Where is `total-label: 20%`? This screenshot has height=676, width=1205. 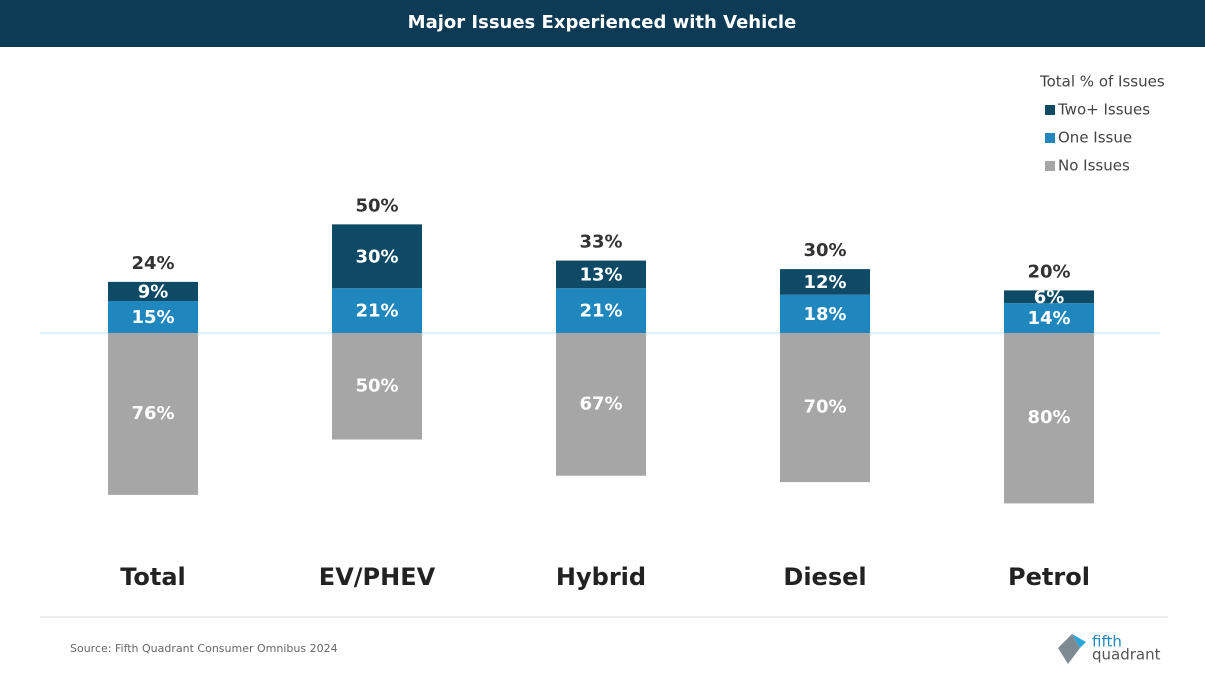
total-label: 20% is located at coordinates (1048, 271).